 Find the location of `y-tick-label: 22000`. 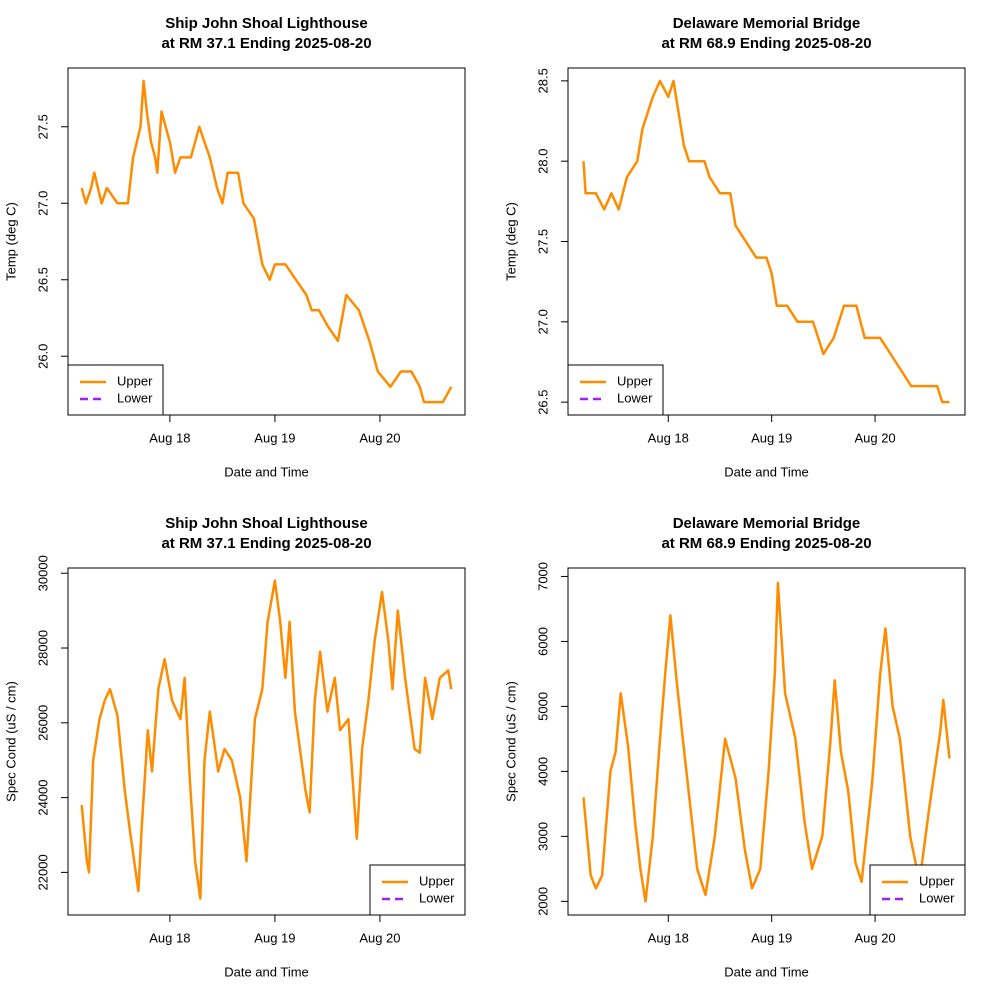

y-tick-label: 22000 is located at coordinates (42, 872).